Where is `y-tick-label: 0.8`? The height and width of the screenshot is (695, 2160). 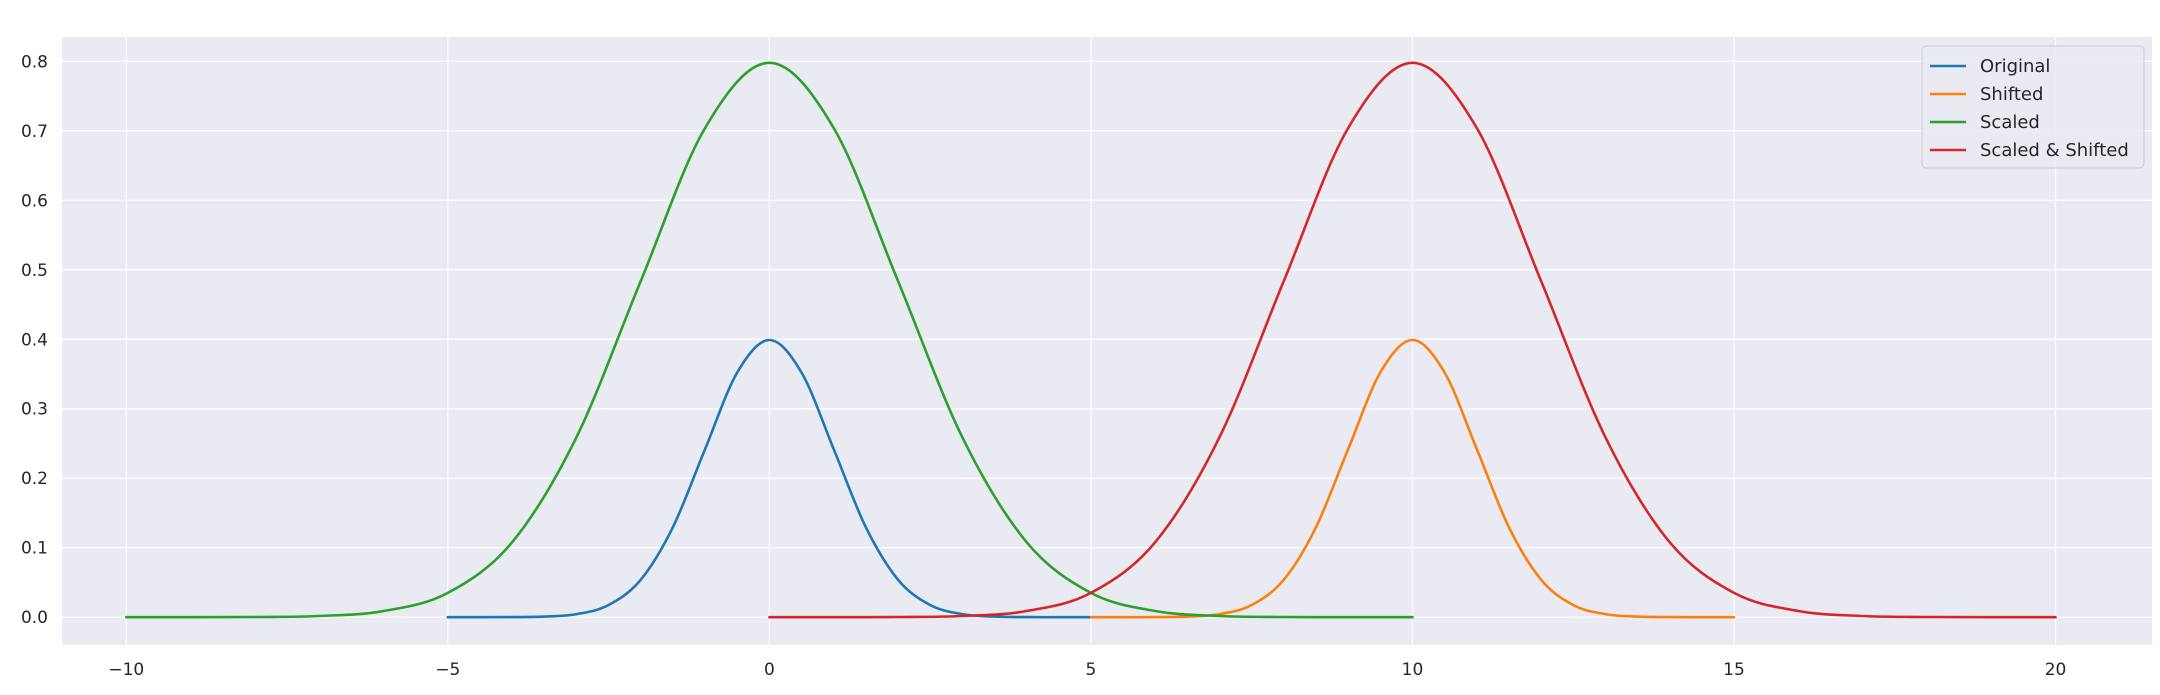 y-tick-label: 0.8 is located at coordinates (34, 62).